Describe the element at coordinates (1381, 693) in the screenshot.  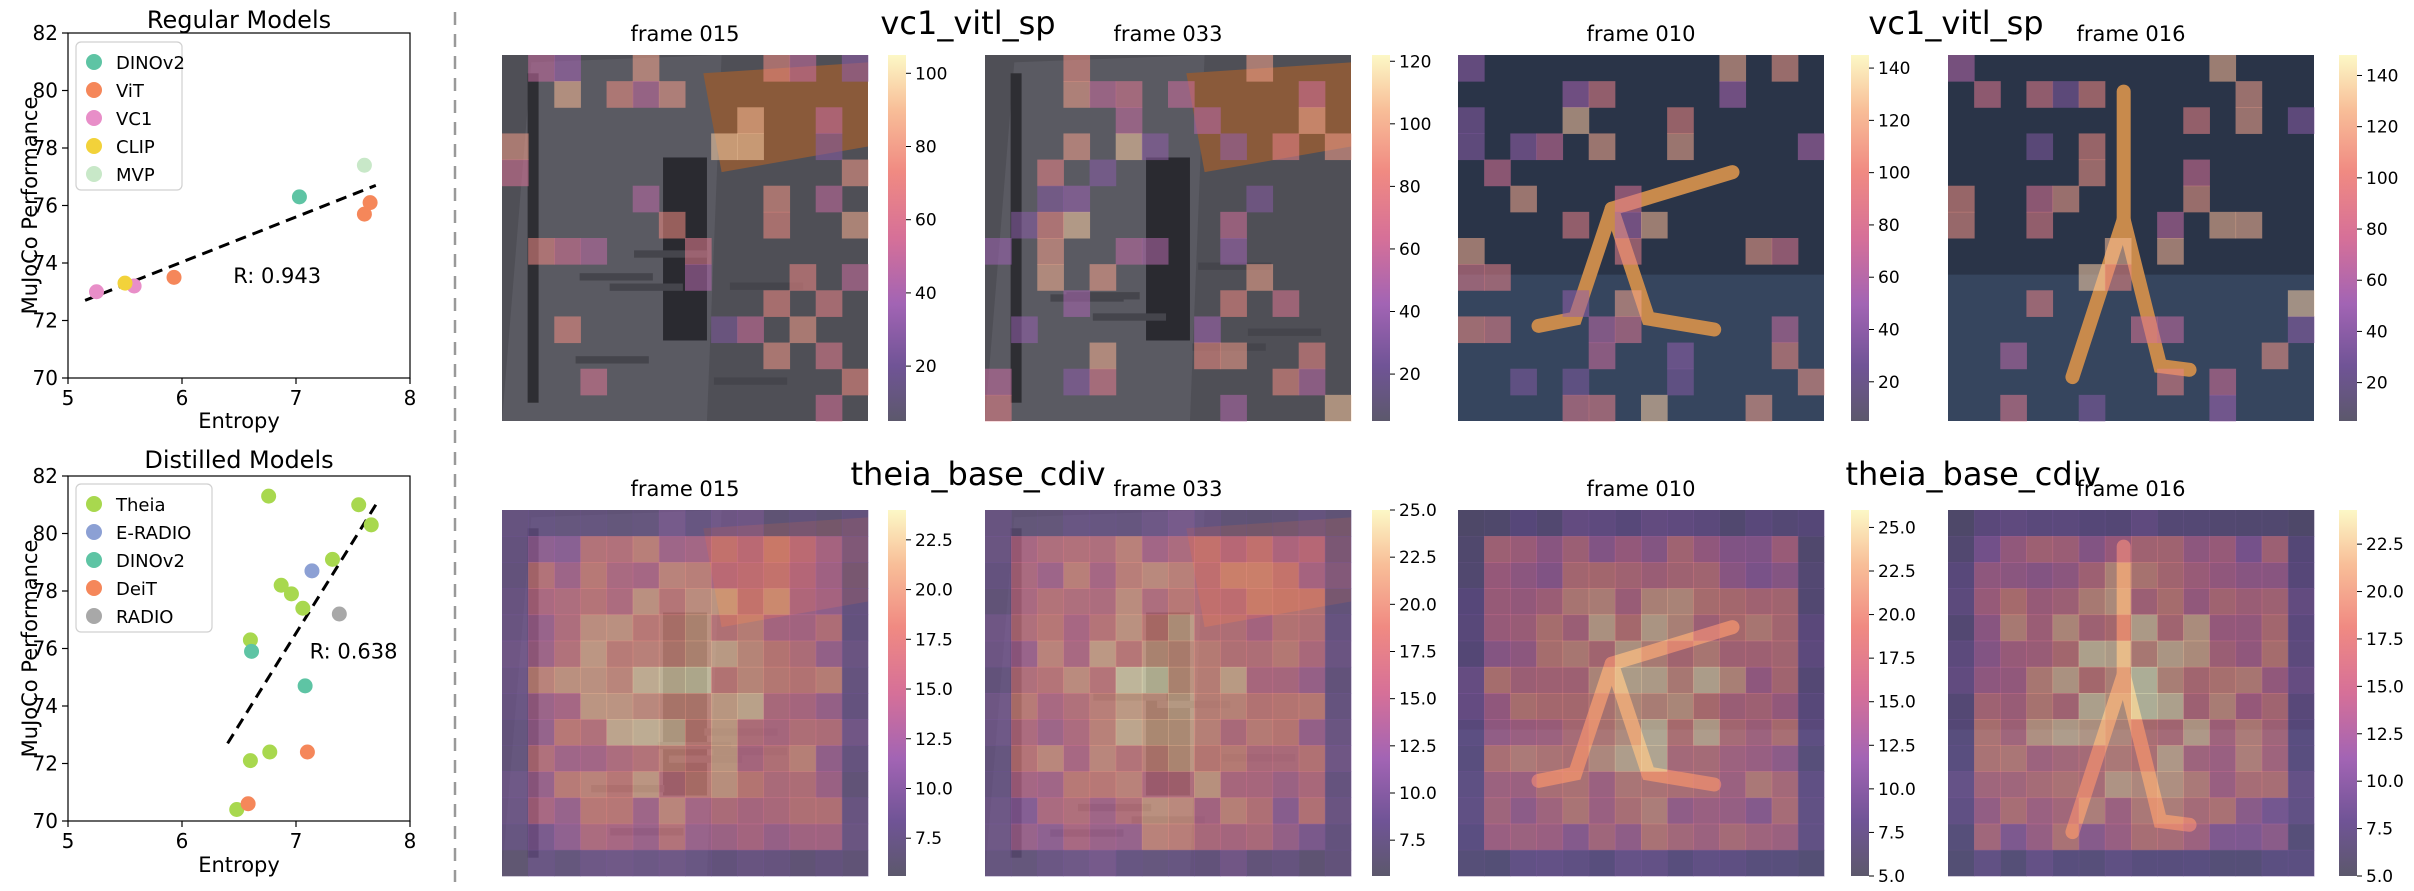
I see `colorbar-gradient-bar` at that location.